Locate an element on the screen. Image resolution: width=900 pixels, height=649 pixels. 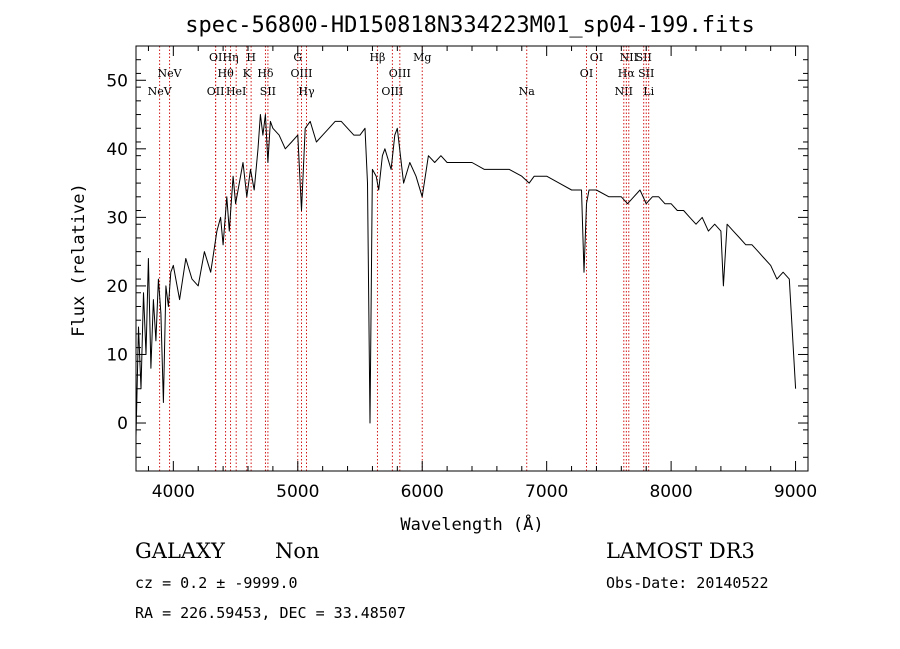
y-tick-label-5: 50 is located at coordinates (117, 81).